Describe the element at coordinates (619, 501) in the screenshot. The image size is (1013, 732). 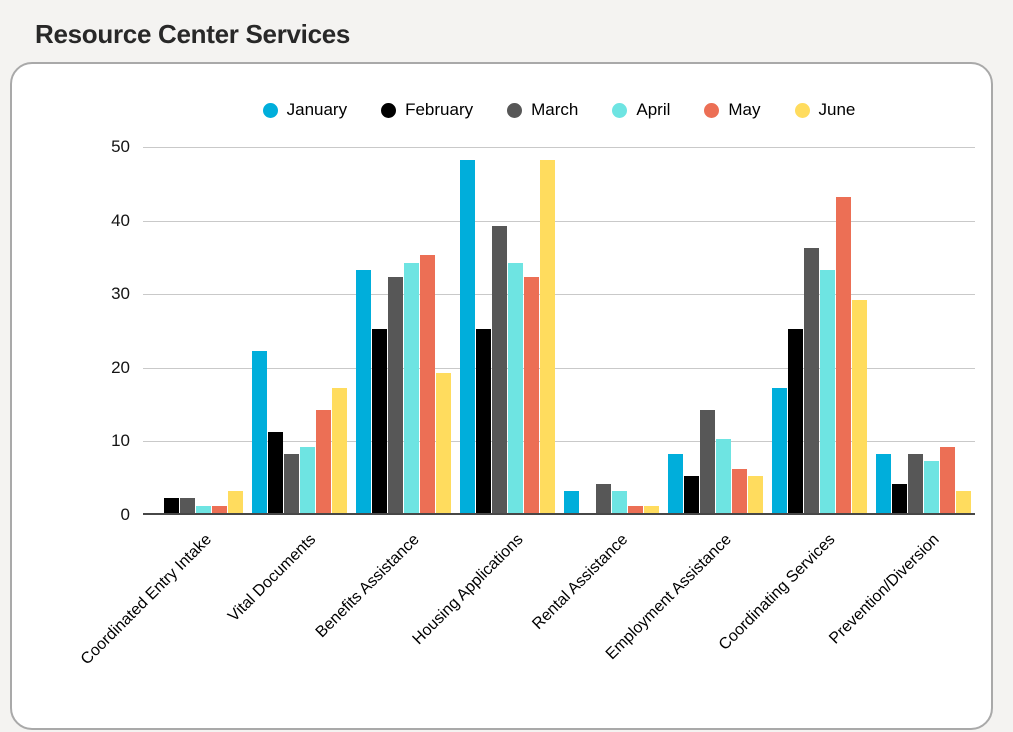
I see `bar-april-rental-assistance` at that location.